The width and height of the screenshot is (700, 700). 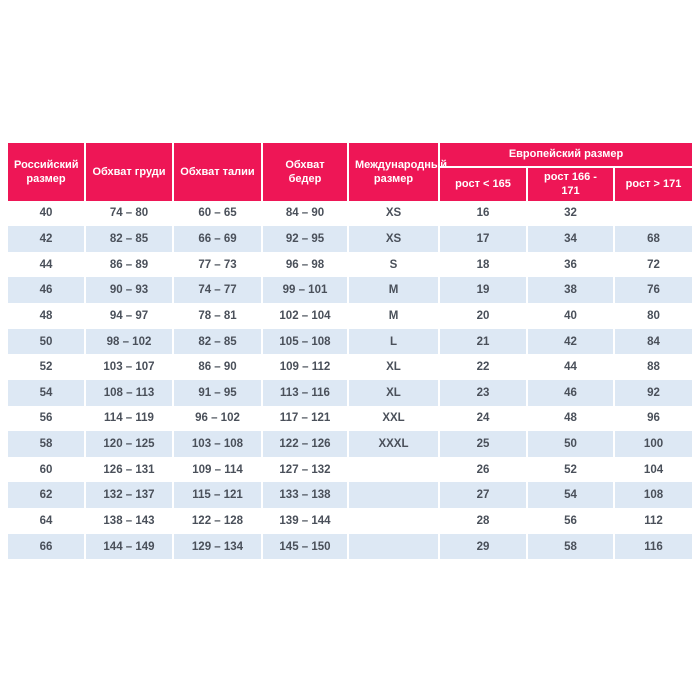 What do you see at coordinates (484, 392) in the screenshot?
I see `table-cell: 23` at bounding box center [484, 392].